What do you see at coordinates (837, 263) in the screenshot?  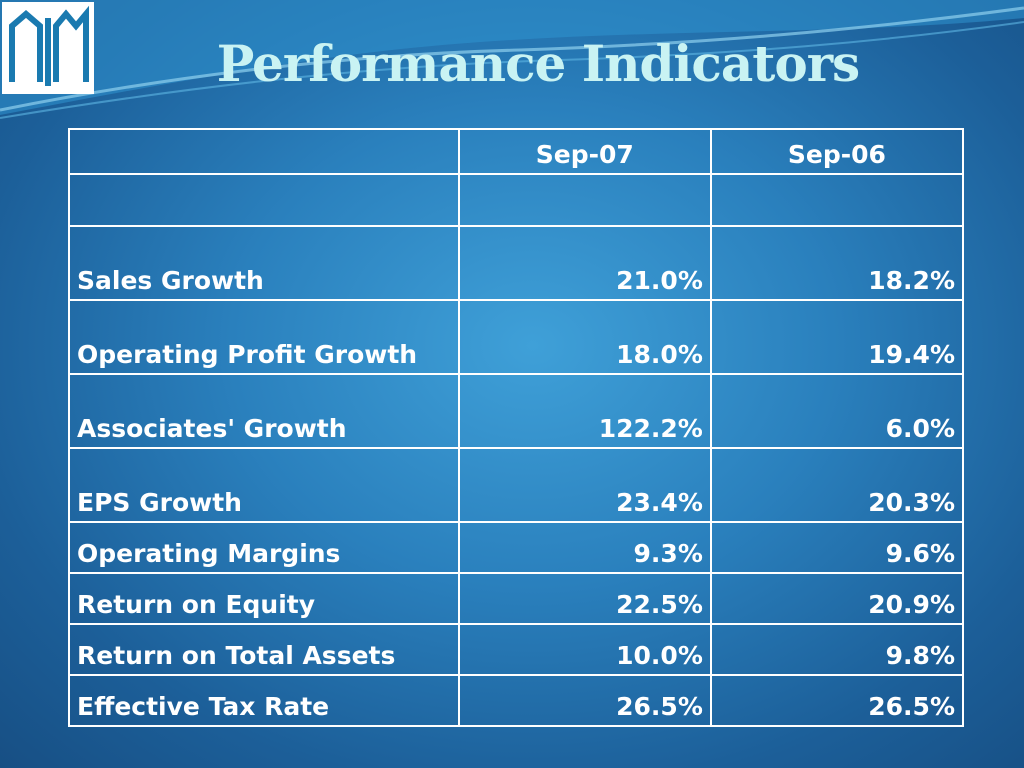 I see `value-sep06: 18.2%` at bounding box center [837, 263].